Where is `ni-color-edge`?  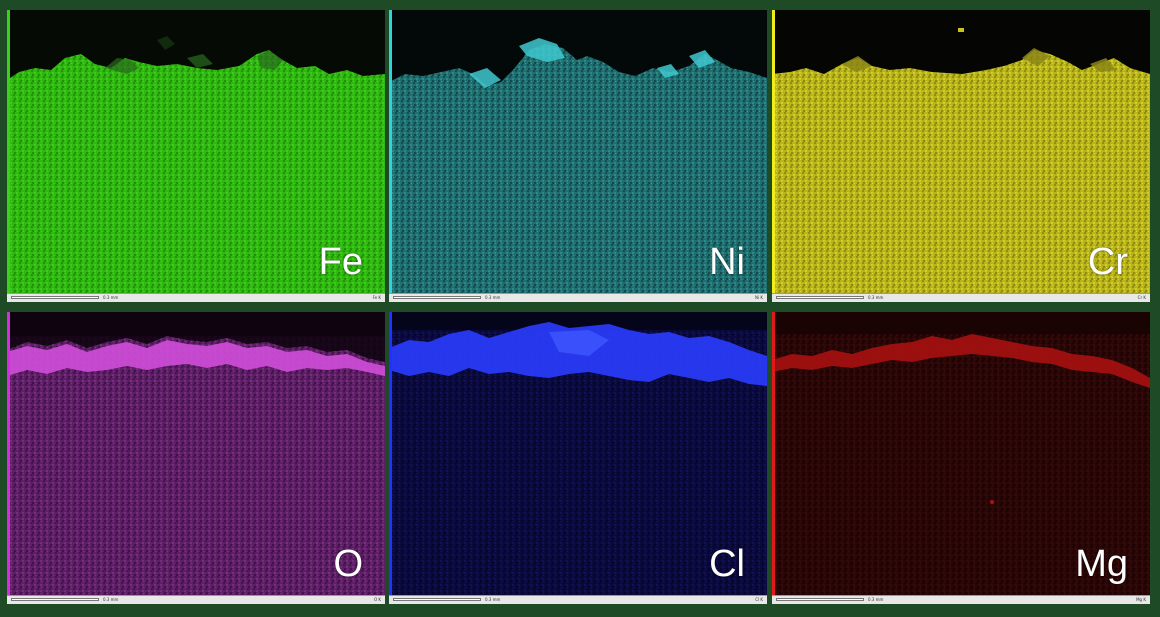 ni-color-edge is located at coordinates (390, 151).